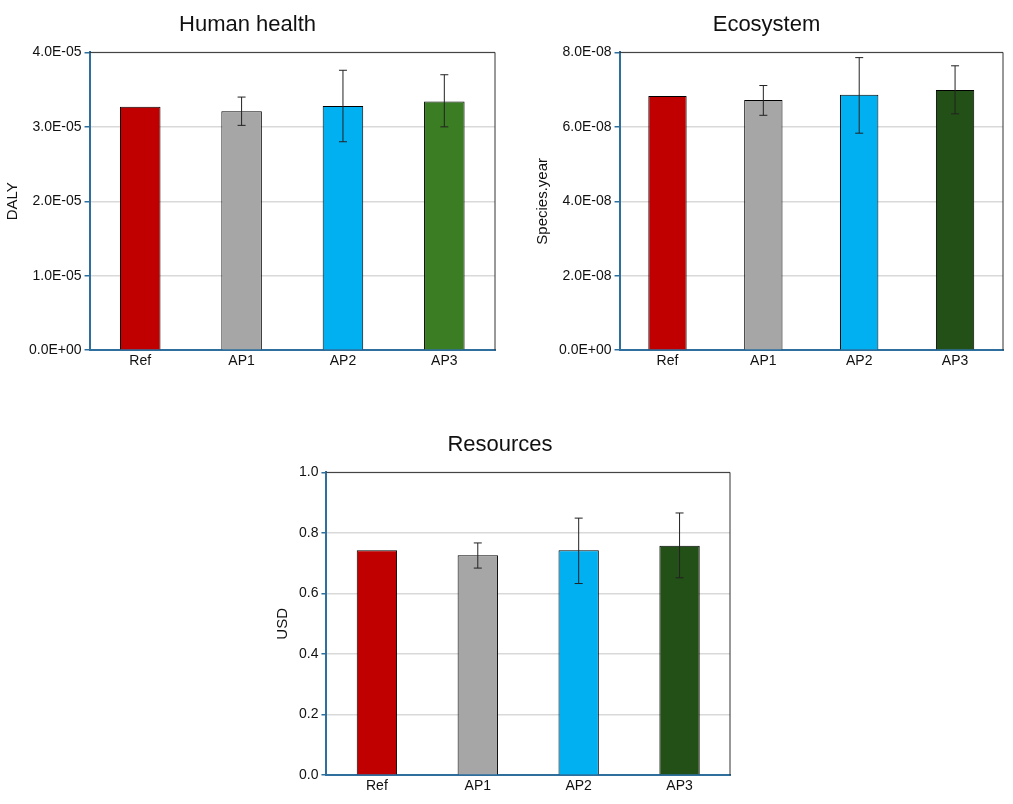 The width and height of the screenshot is (1013, 804). What do you see at coordinates (587, 51) in the screenshot?
I see `y-tick-label: 8.0E-08` at bounding box center [587, 51].